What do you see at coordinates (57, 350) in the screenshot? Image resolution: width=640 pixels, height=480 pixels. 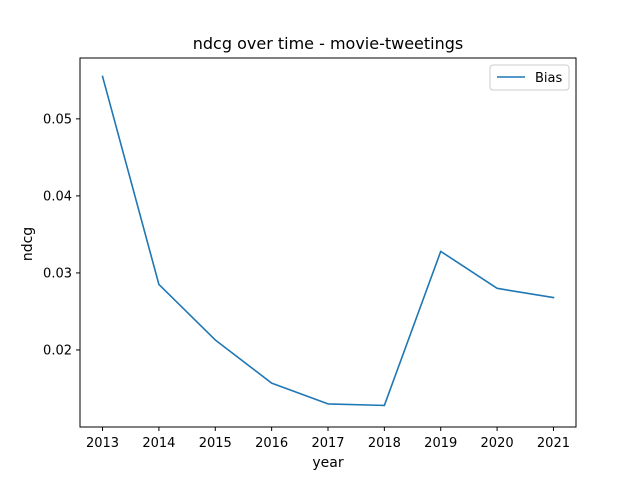 I see `y-tick-label: 0.02` at bounding box center [57, 350].